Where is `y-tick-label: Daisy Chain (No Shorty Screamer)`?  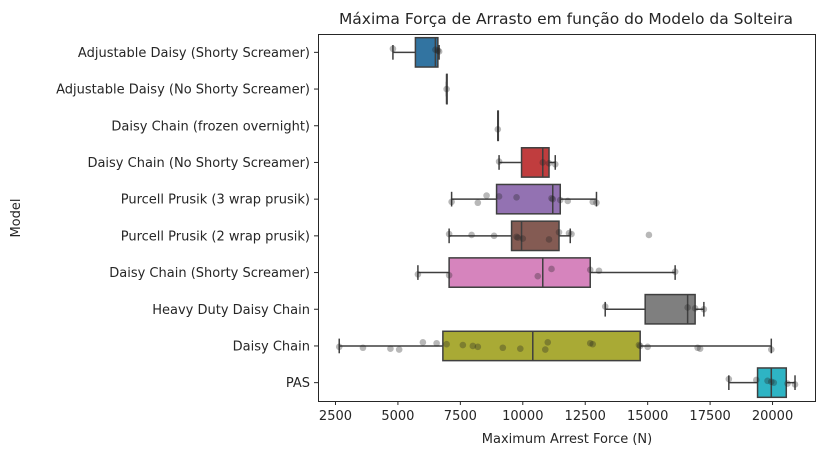
y-tick-label: Daisy Chain (No Shorty Screamer) is located at coordinates (198, 163).